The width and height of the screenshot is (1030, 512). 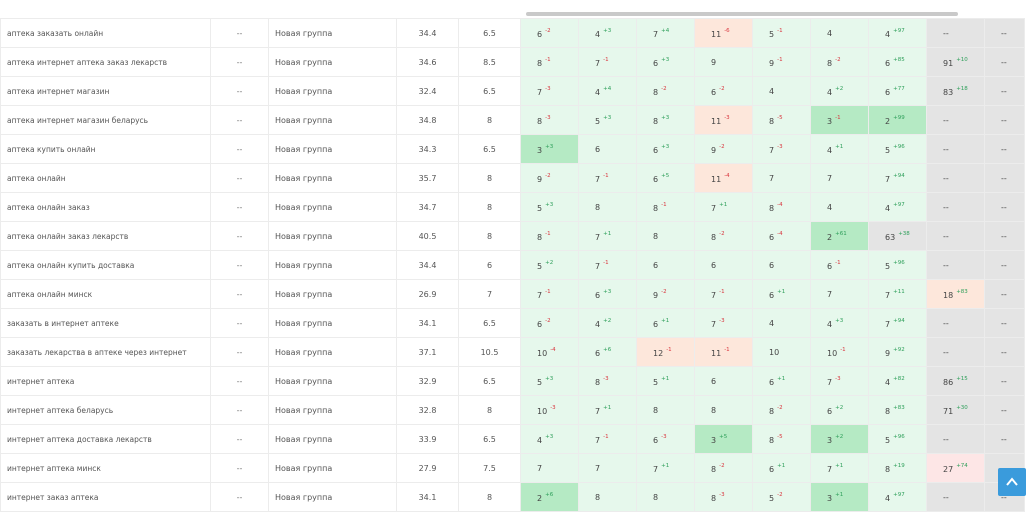 What do you see at coordinates (897, 381) in the screenshot?
I see `position-cell: 4 +82` at bounding box center [897, 381].